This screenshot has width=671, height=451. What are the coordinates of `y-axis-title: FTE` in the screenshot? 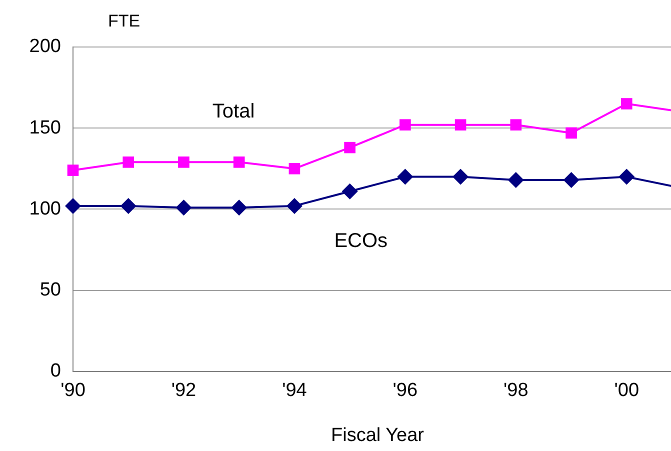 It's located at (124, 21).